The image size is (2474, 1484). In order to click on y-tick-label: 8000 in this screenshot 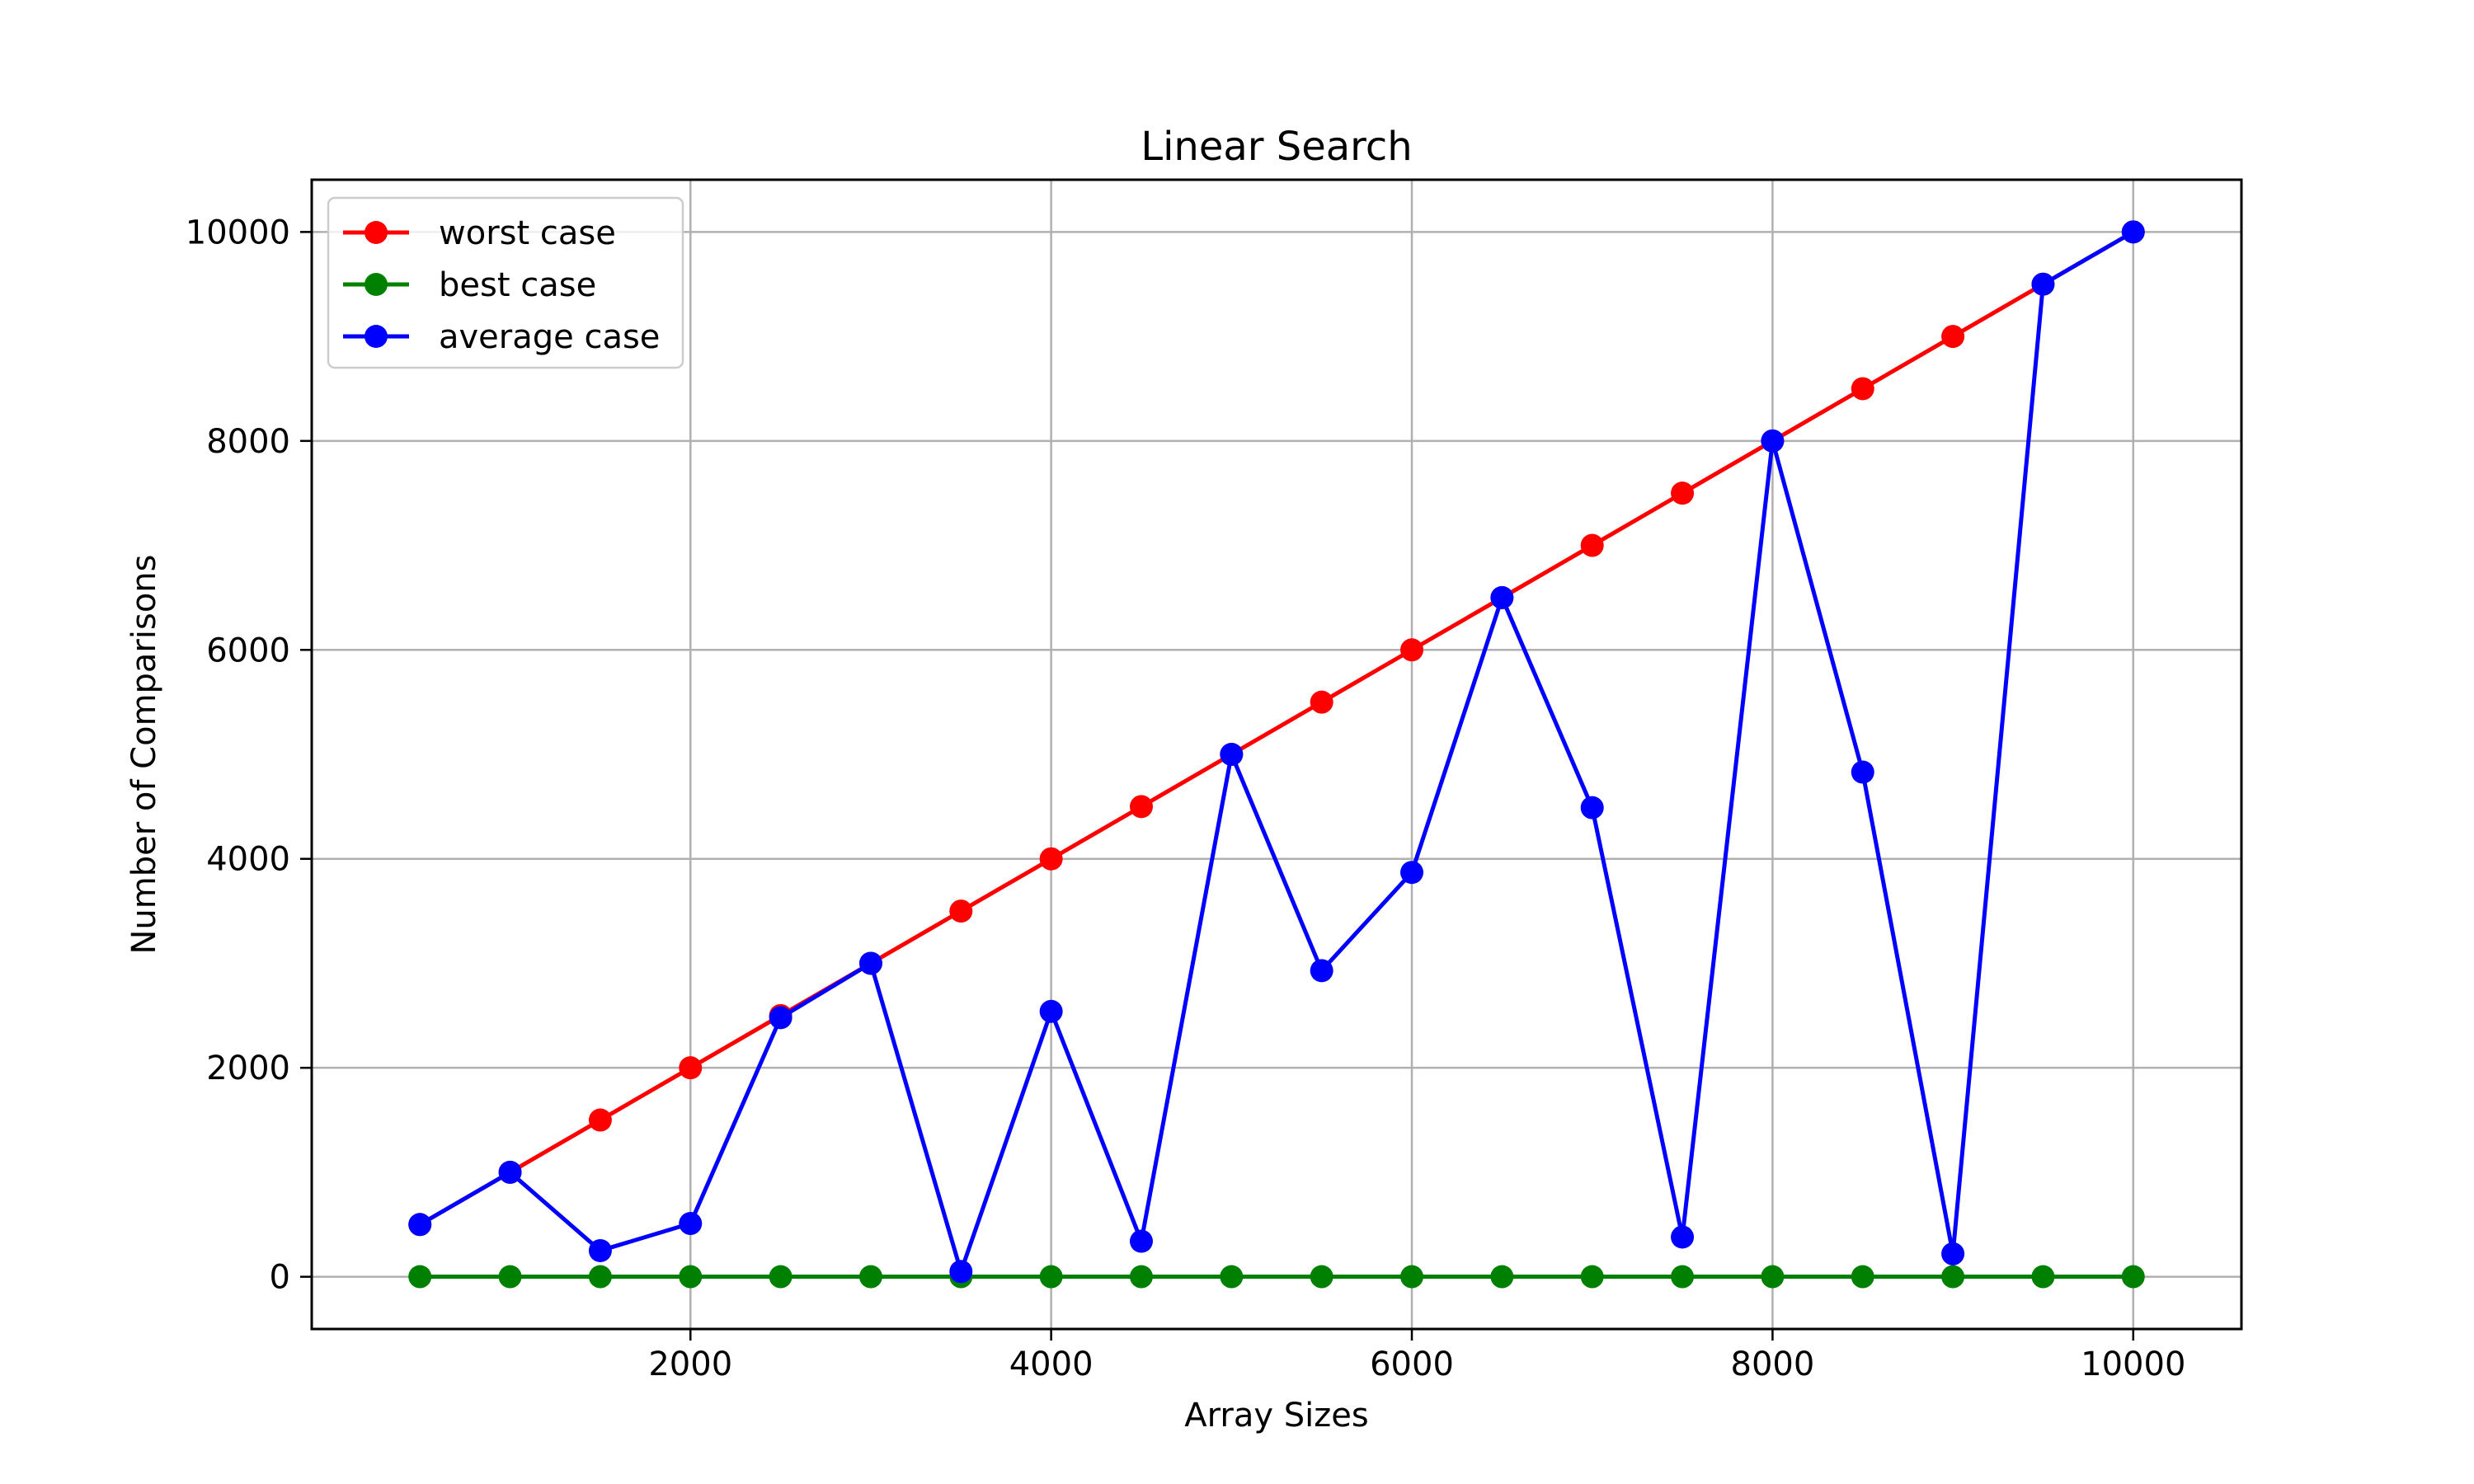, I will do `click(248, 442)`.